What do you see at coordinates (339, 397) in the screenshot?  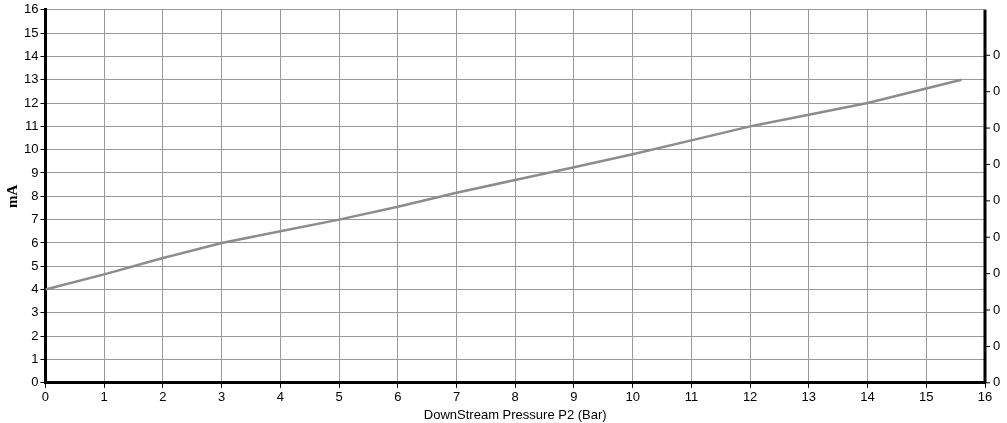 I see `x-tick-label: 5` at bounding box center [339, 397].